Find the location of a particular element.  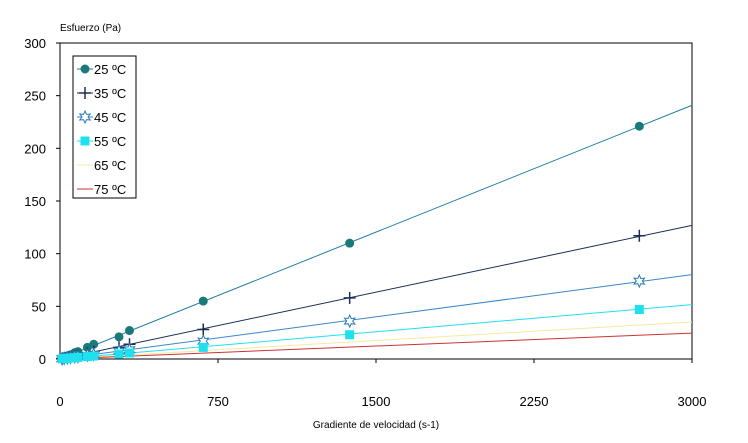

legend-entry: 45 ºC is located at coordinates (101, 117).